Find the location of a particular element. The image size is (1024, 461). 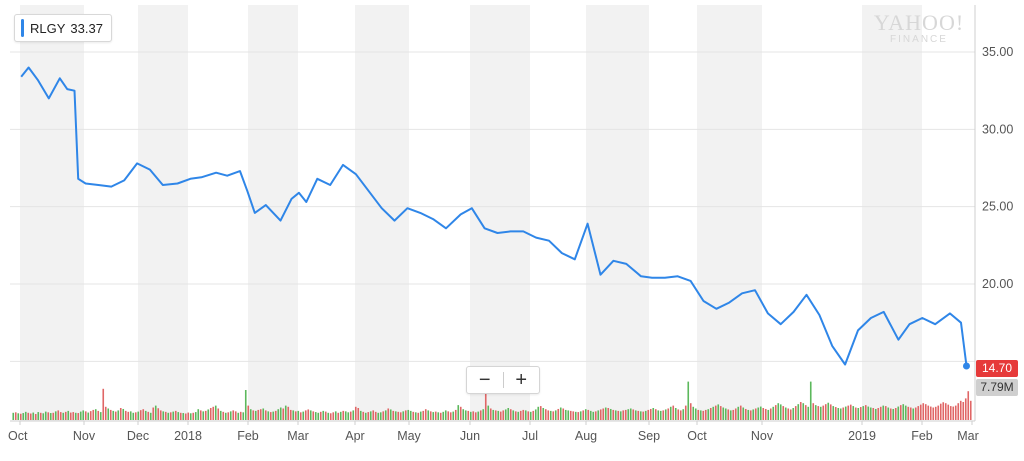

series-symbol: RLGY is located at coordinates (48, 28).